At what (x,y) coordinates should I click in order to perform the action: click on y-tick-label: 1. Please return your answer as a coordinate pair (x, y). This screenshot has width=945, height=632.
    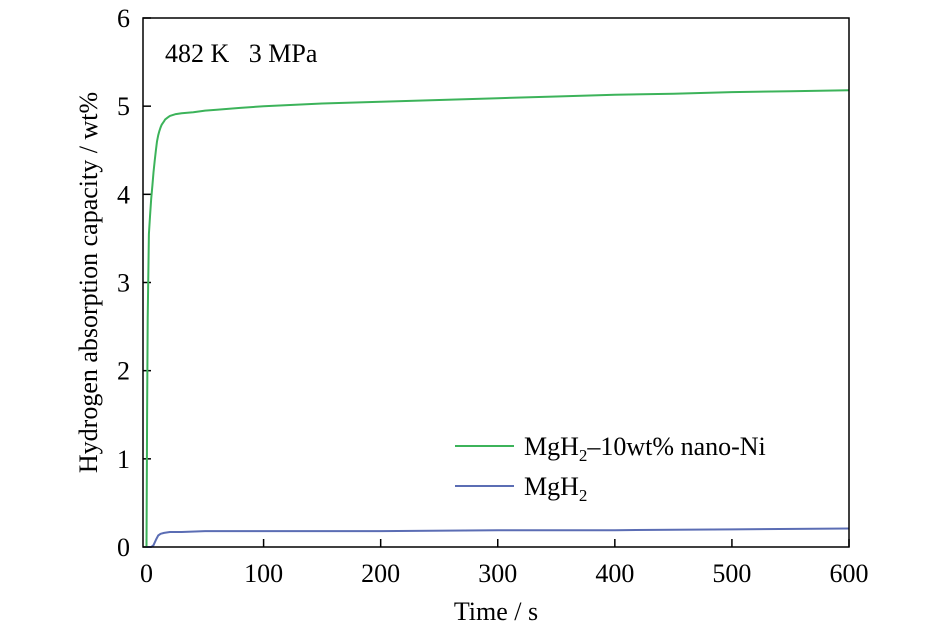
    Looking at the image, I should click on (123, 459).